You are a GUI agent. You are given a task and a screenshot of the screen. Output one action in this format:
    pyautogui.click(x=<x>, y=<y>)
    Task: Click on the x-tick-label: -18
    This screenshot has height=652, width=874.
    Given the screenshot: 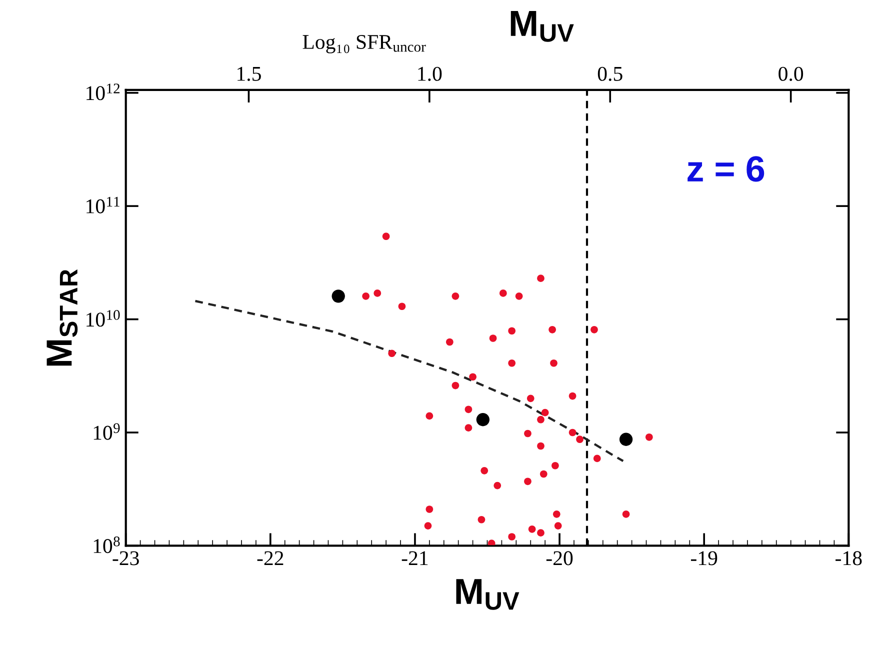 What is the action you would take?
    pyautogui.click(x=849, y=558)
    